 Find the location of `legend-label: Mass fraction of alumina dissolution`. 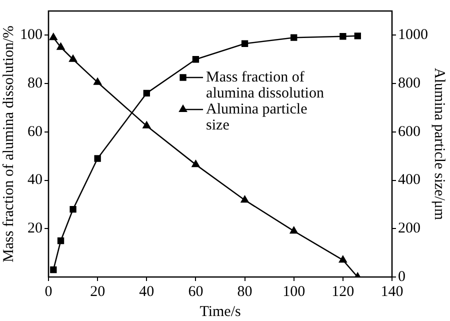

legend-label: Mass fraction of alumina dissolution is located at coordinates (265, 85).